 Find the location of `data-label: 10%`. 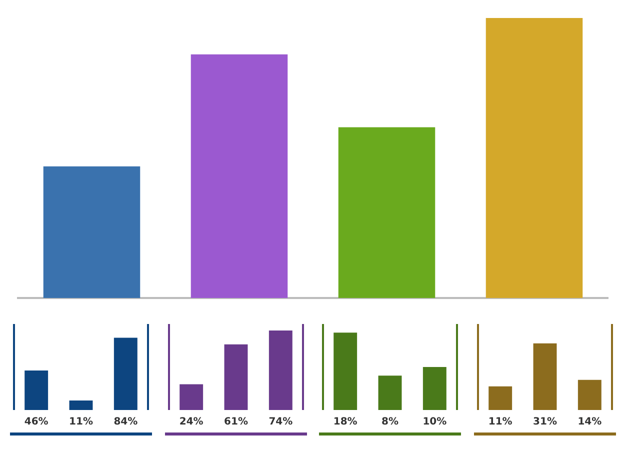

data-label: 10% is located at coordinates (435, 422).